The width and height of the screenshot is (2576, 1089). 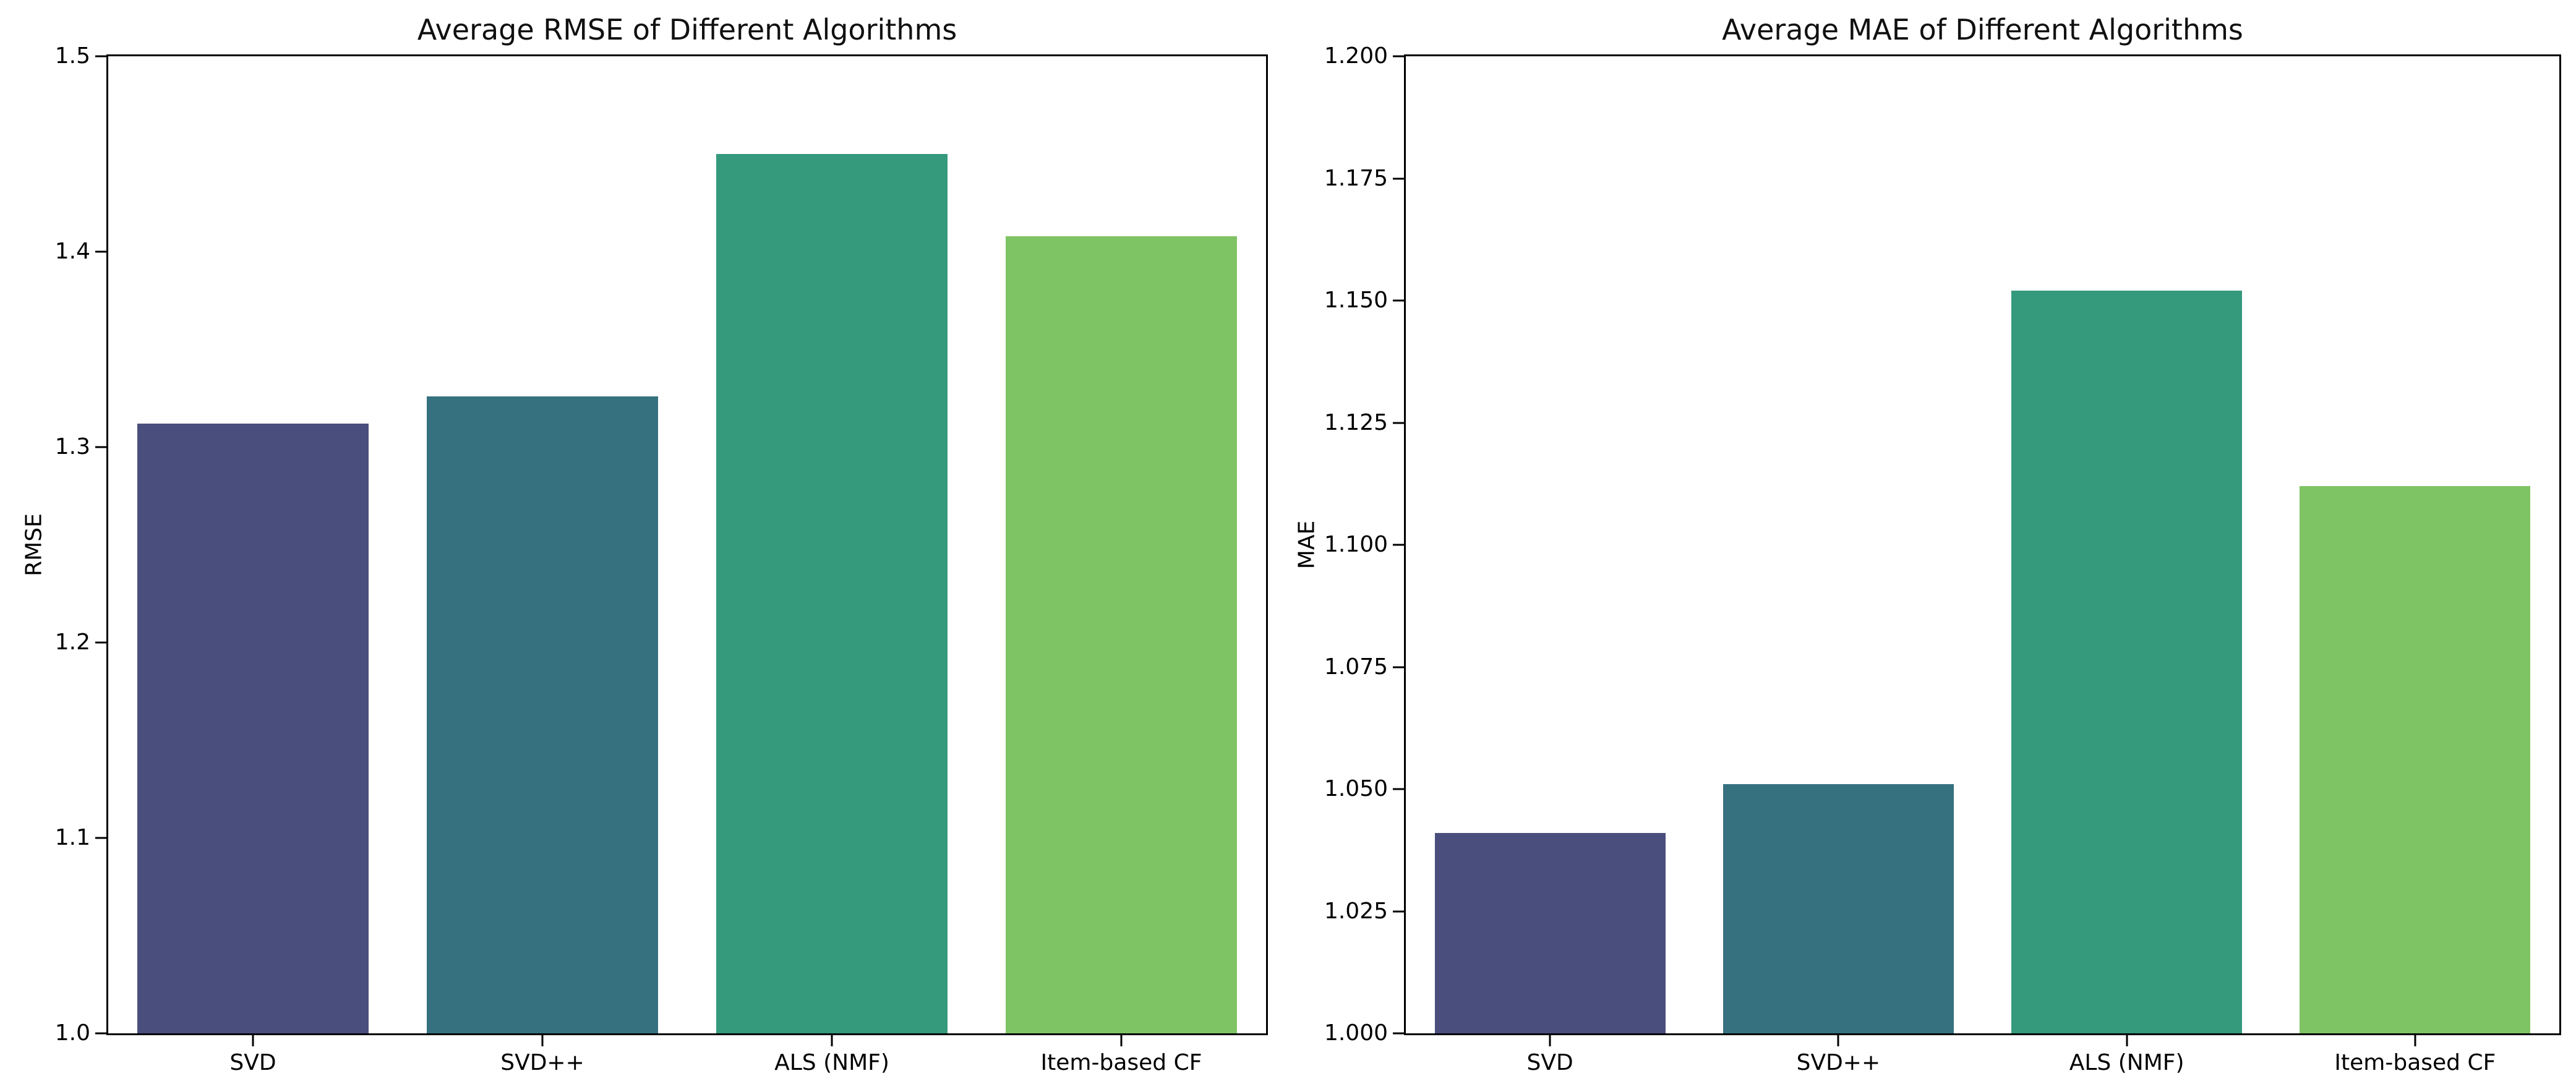 What do you see at coordinates (72, 838) in the screenshot?
I see `y-tick-label: 1.1` at bounding box center [72, 838].